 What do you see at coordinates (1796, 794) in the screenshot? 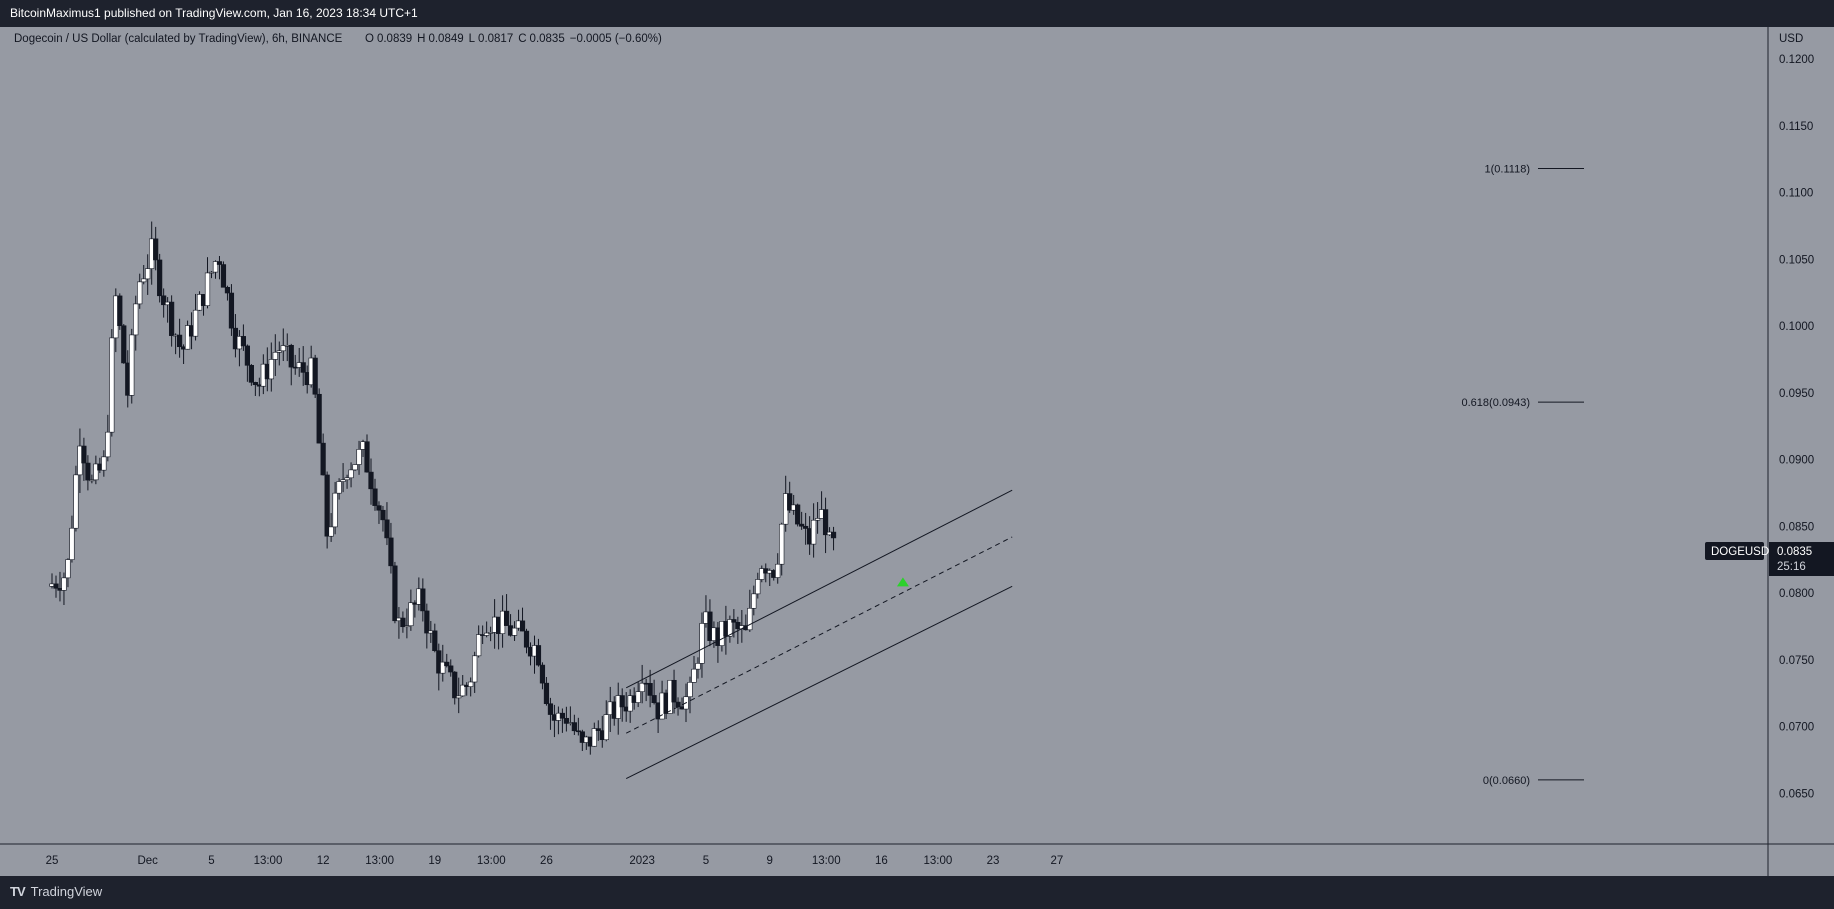
I see `price-tick-label: 0.0650` at bounding box center [1796, 794].